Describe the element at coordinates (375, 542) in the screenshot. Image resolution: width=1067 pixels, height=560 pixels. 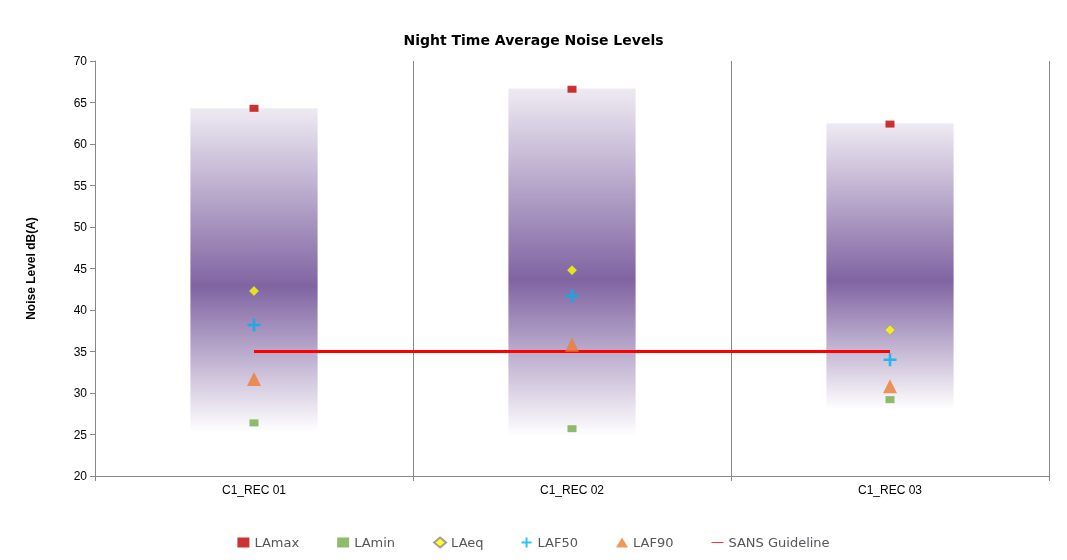
I see `legend-label: LAmin` at that location.